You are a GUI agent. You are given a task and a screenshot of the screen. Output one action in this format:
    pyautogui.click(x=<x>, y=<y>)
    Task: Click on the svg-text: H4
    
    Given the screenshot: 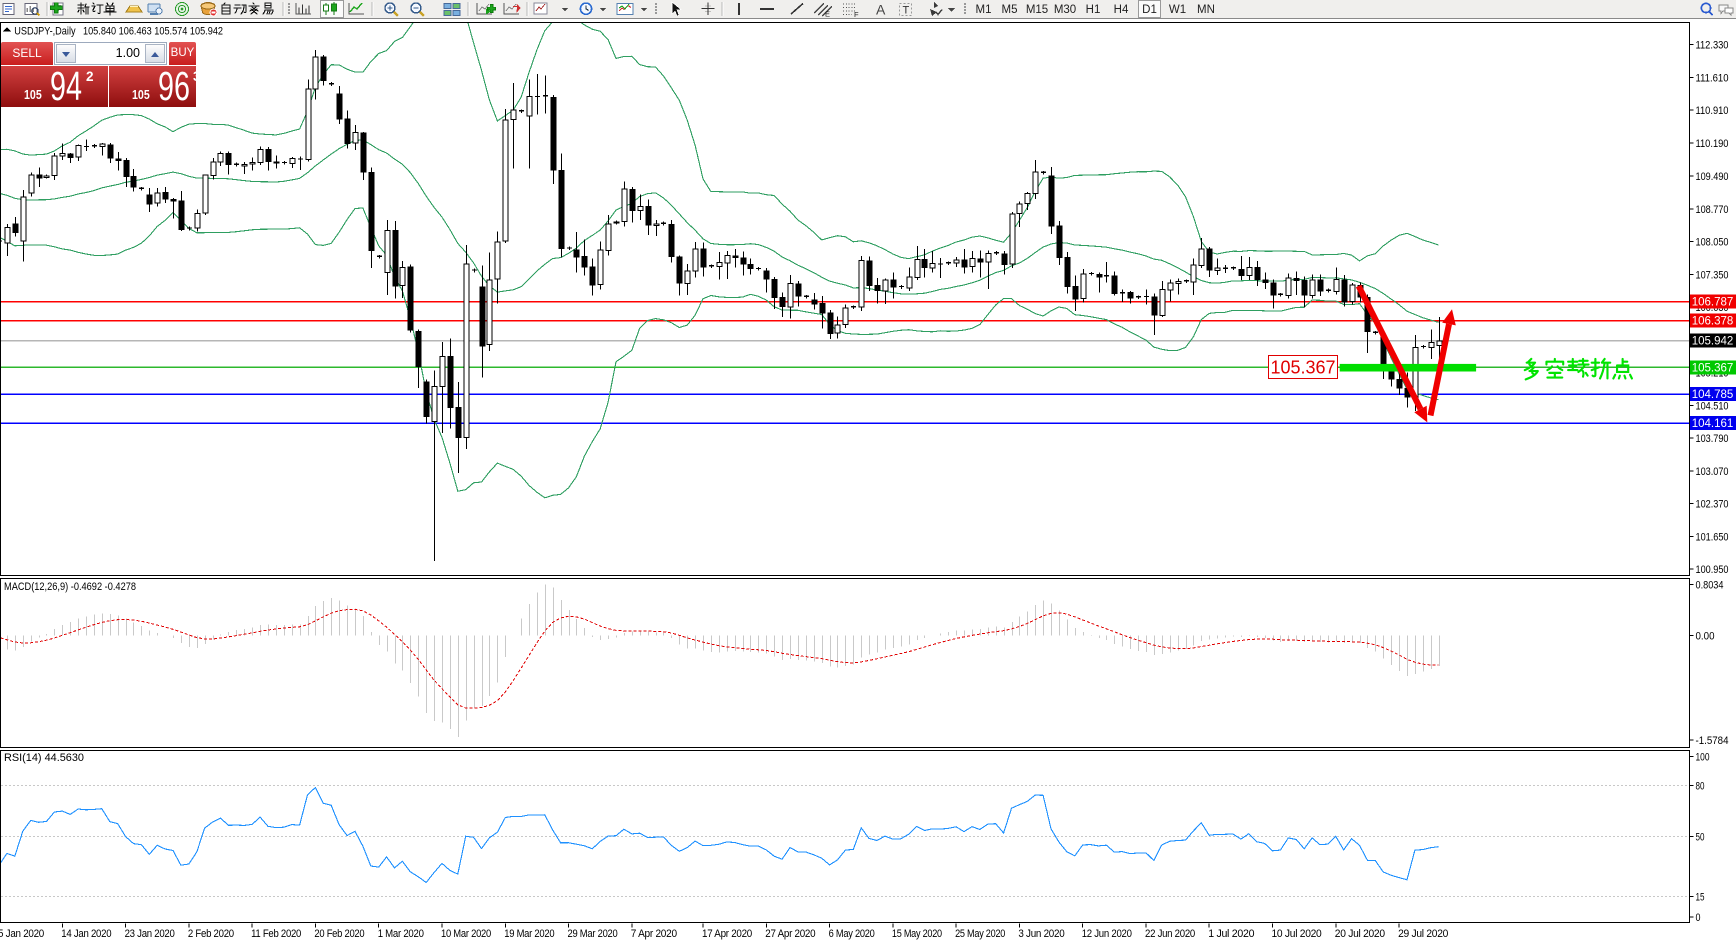 What is the action you would take?
    pyautogui.click(x=1121, y=10)
    